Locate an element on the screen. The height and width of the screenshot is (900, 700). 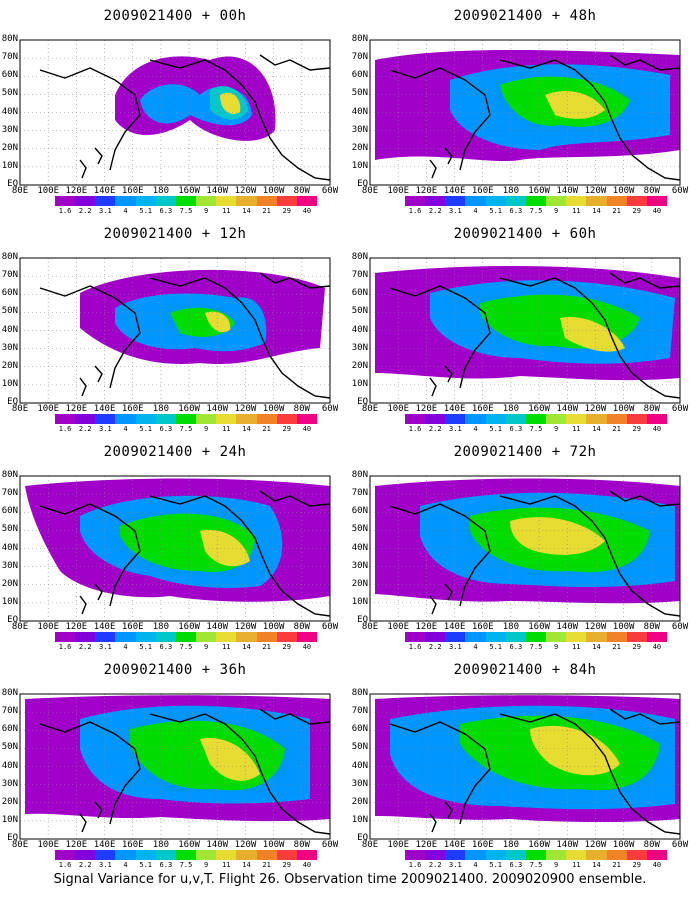
colorbar is located at coordinates (186, 201).